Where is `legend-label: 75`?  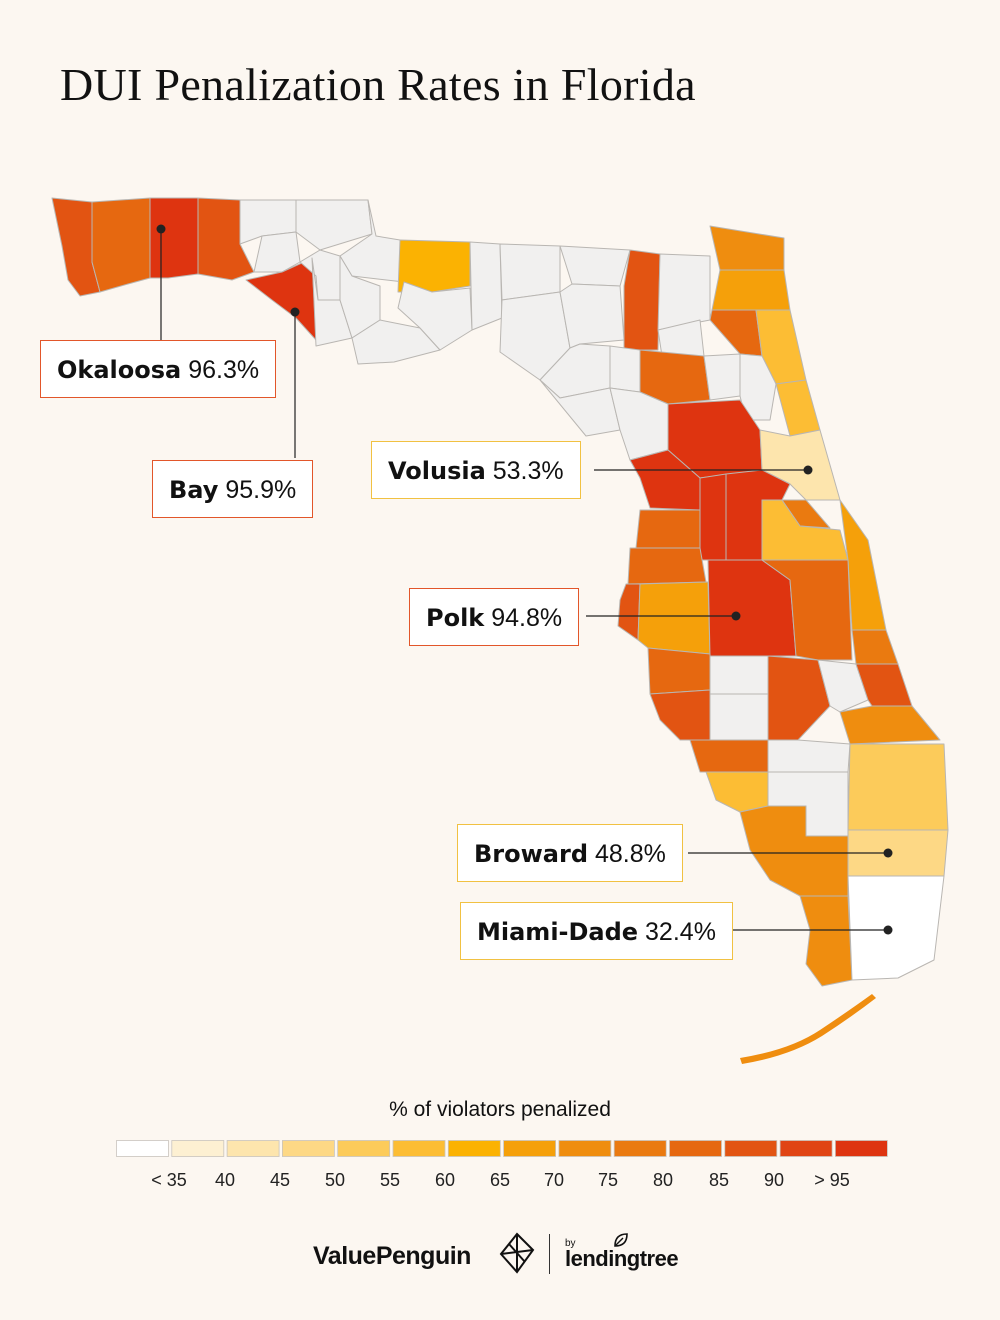 legend-label: 75 is located at coordinates (608, 1180).